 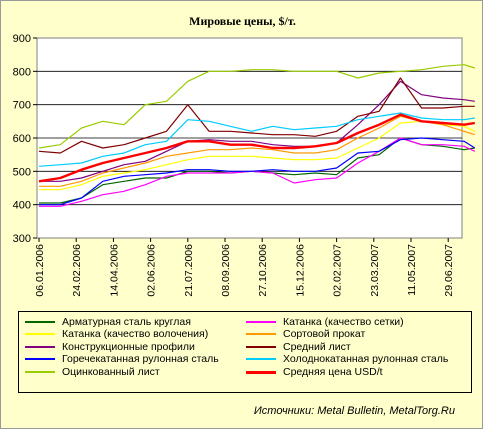 I want to click on x-tick-label: 06.01.2006, so click(x=40, y=270).